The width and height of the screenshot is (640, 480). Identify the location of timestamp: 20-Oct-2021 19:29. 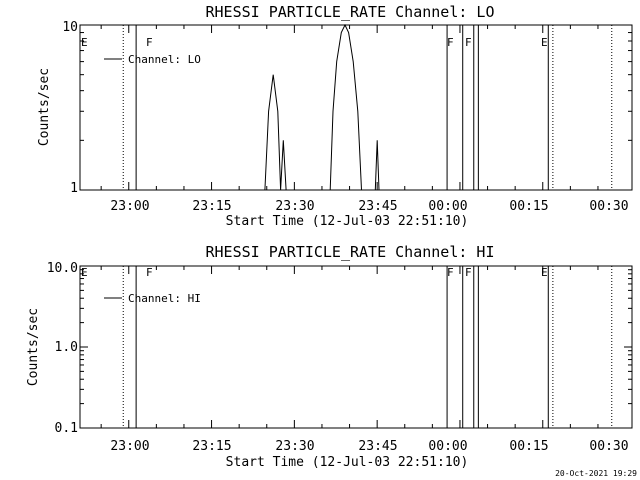
(596, 473).